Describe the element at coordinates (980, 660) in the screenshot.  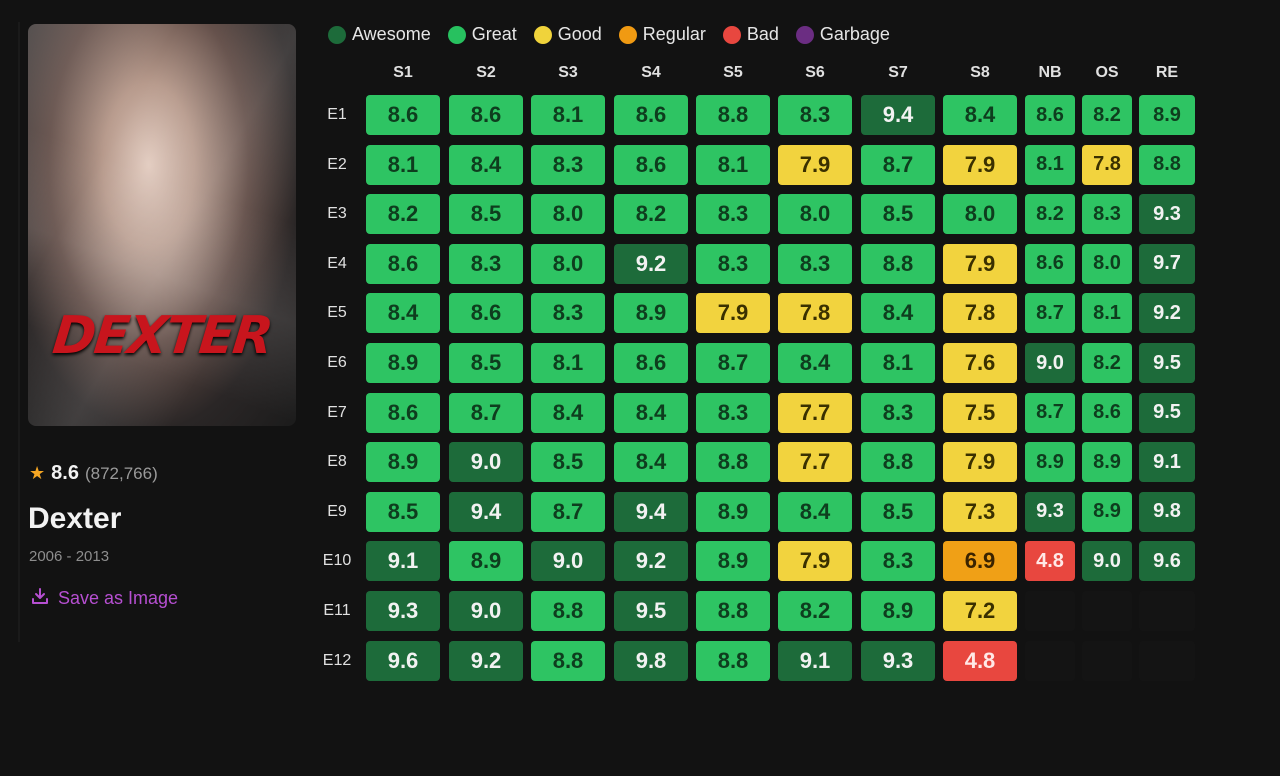
I see `rating-cell: 4.8` at that location.